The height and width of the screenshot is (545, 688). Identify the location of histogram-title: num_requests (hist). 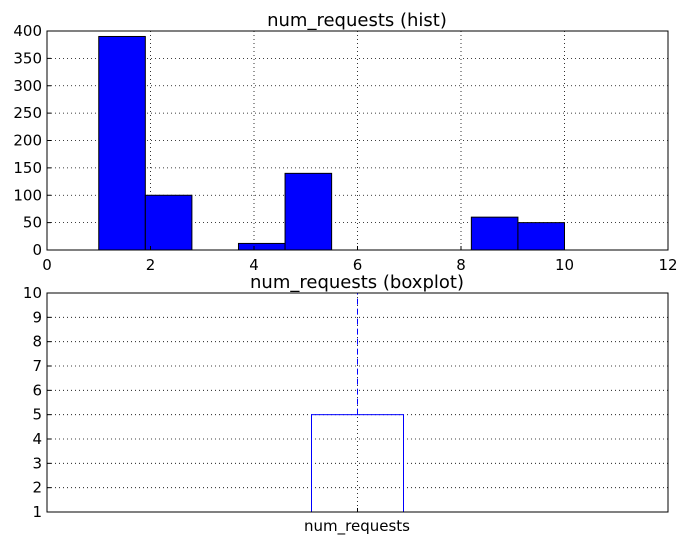
(357, 20).